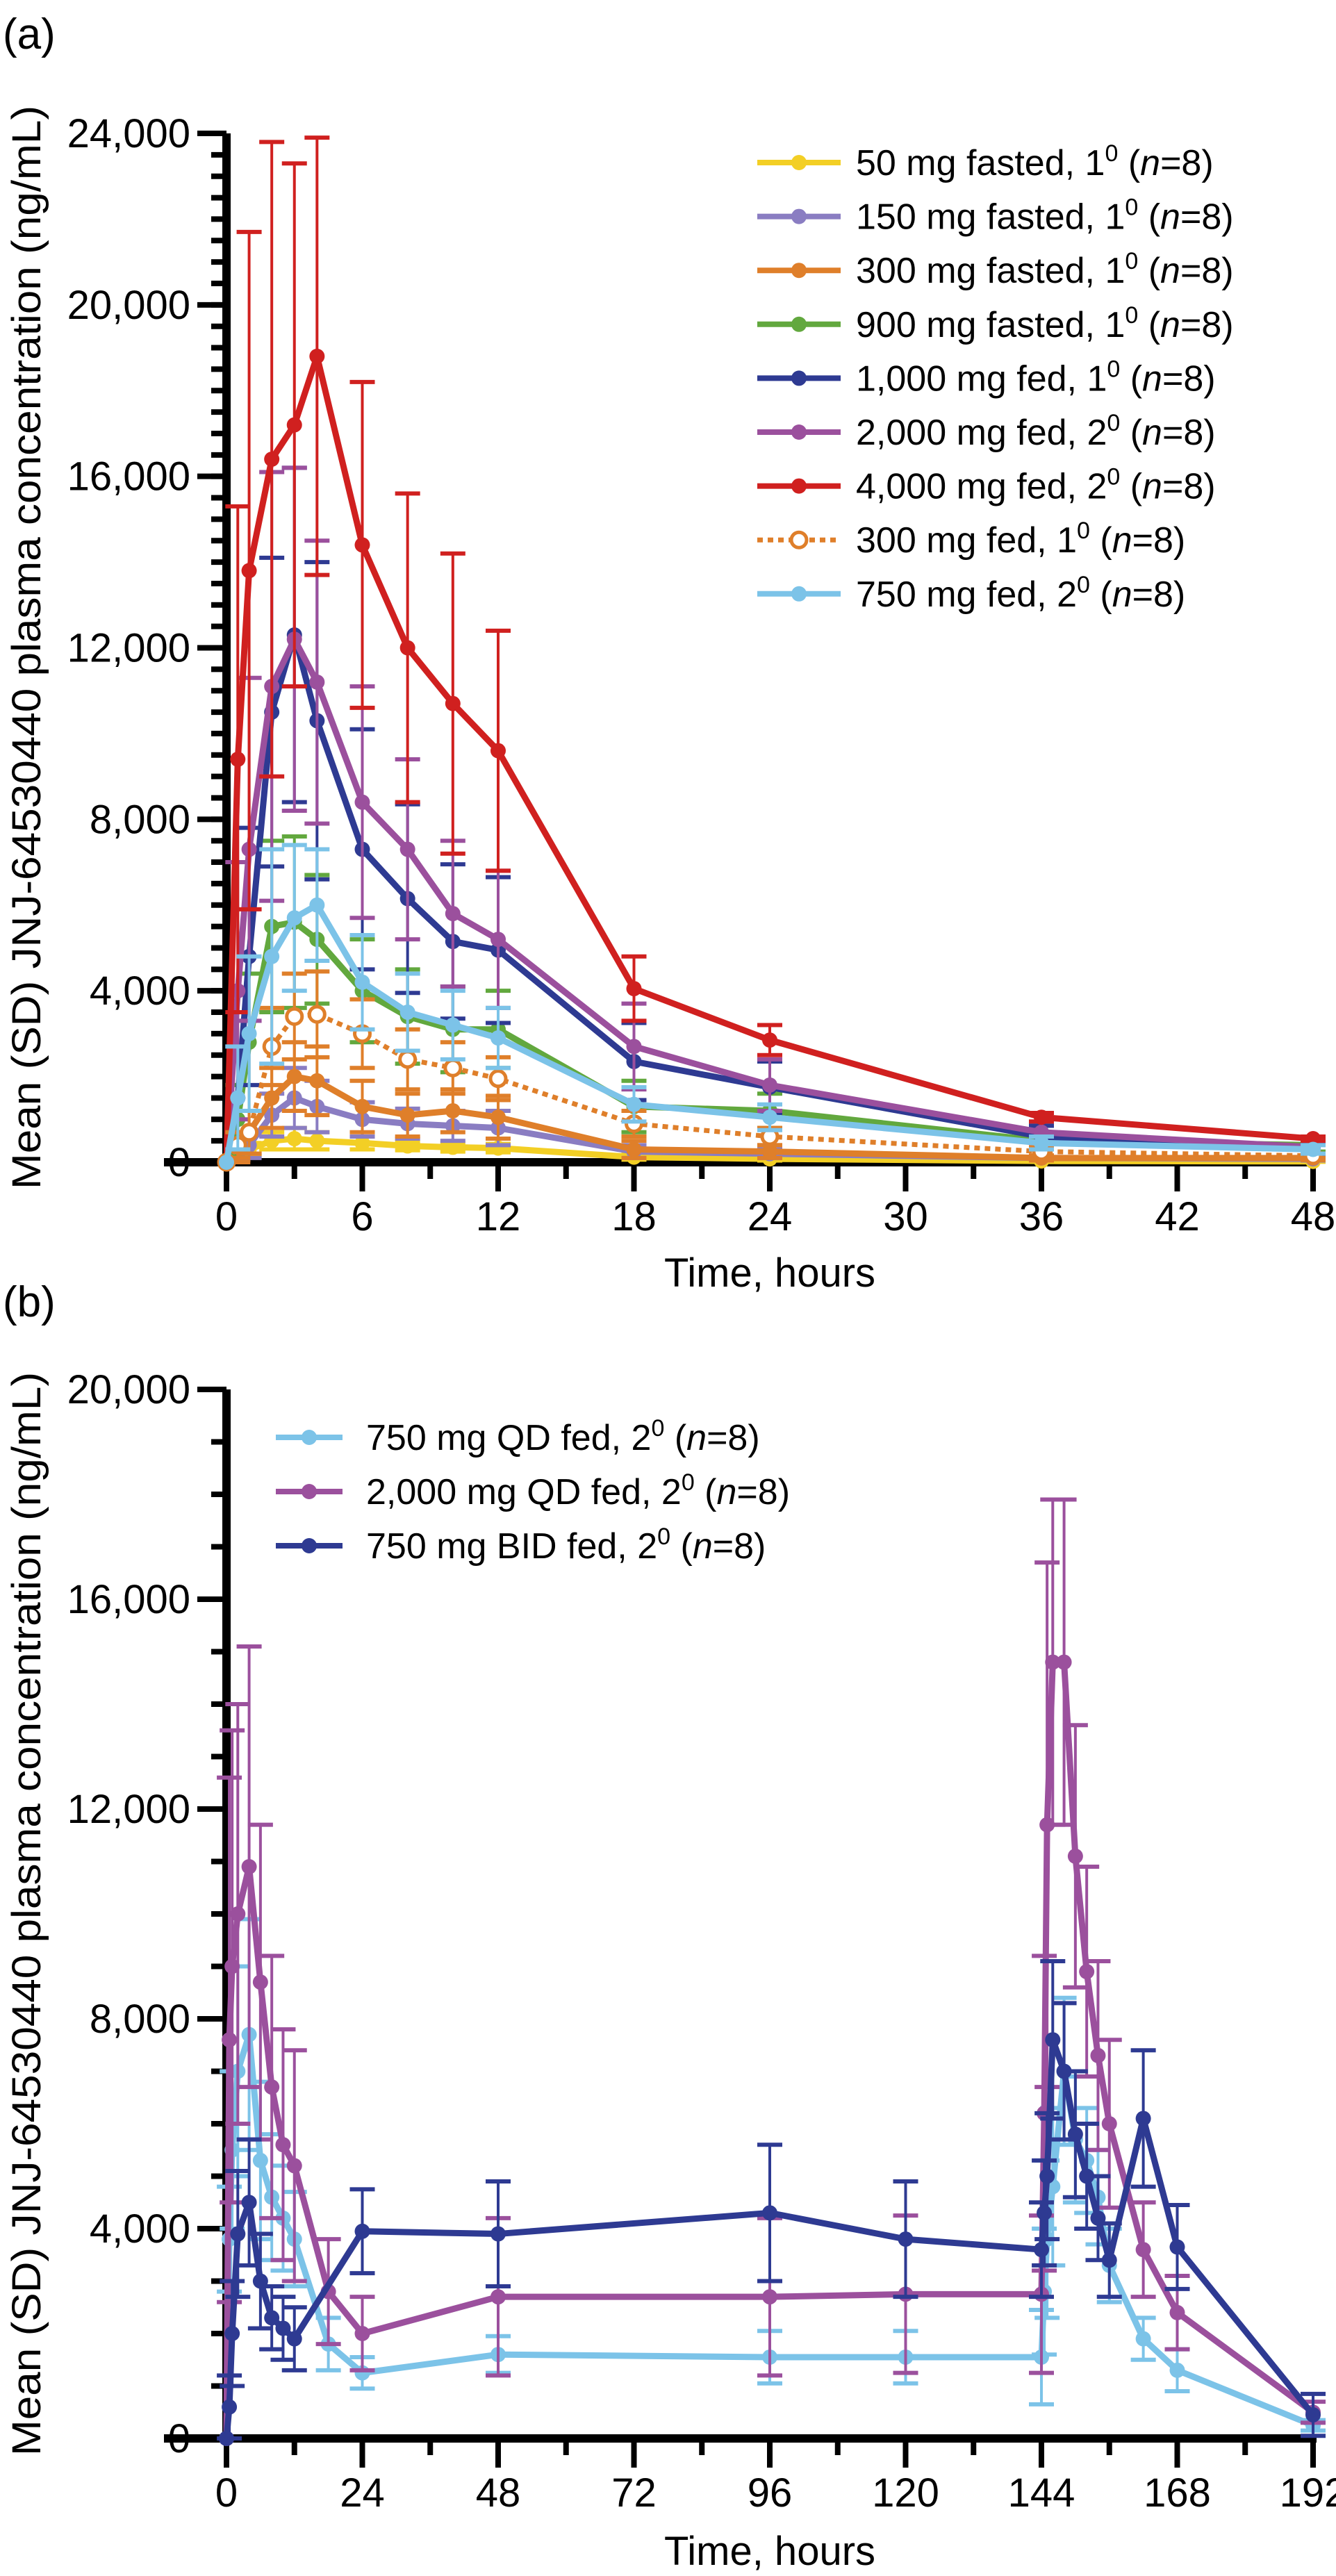  Describe the element at coordinates (128, 1389) in the screenshot. I see `y-tick-label: 20,000` at that location.